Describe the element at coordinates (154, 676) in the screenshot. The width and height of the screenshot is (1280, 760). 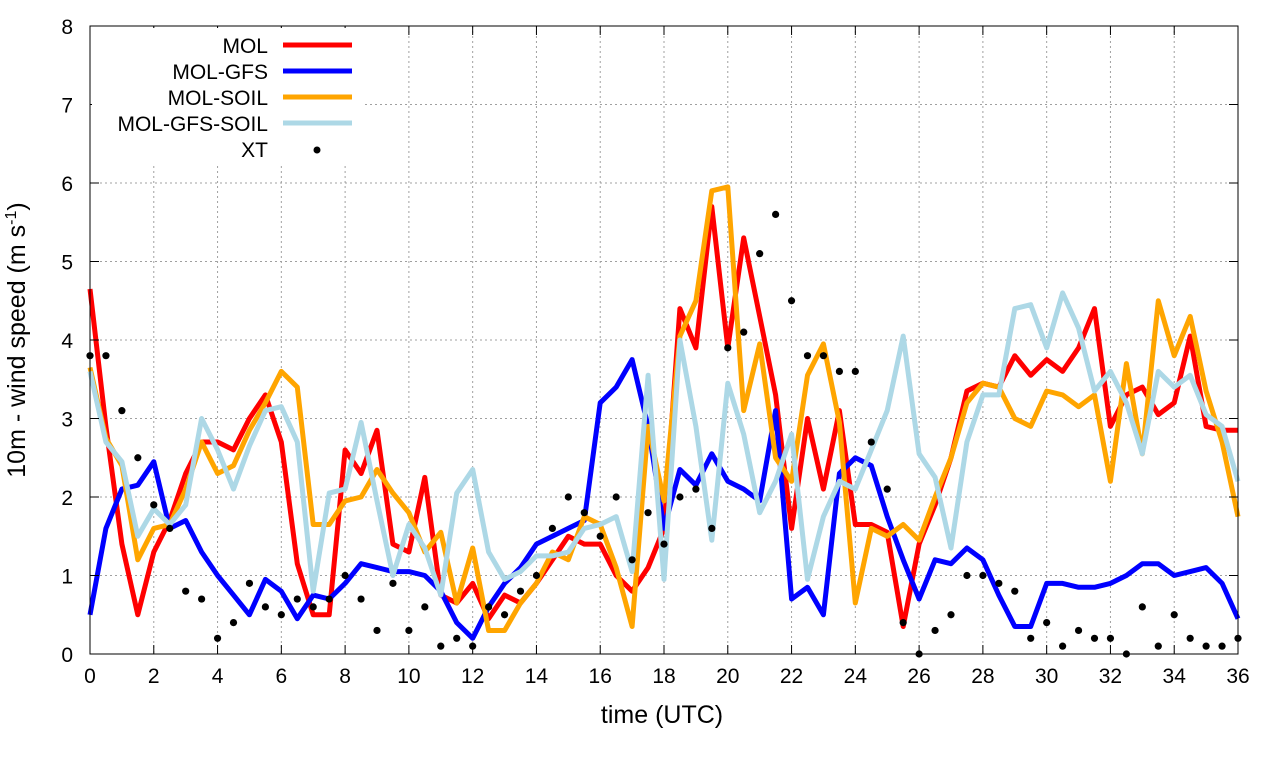
I see `x-tick-label: 2` at that location.